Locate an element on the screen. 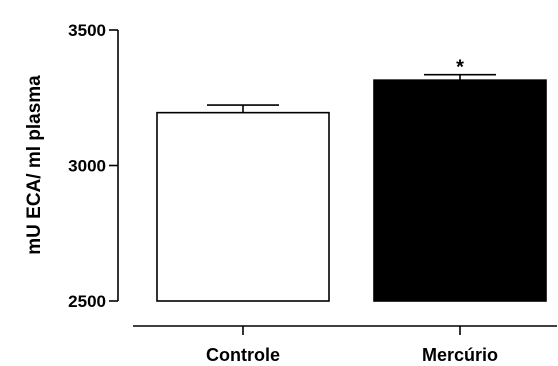  x-tick-label: Mercúrio is located at coordinates (460, 355).